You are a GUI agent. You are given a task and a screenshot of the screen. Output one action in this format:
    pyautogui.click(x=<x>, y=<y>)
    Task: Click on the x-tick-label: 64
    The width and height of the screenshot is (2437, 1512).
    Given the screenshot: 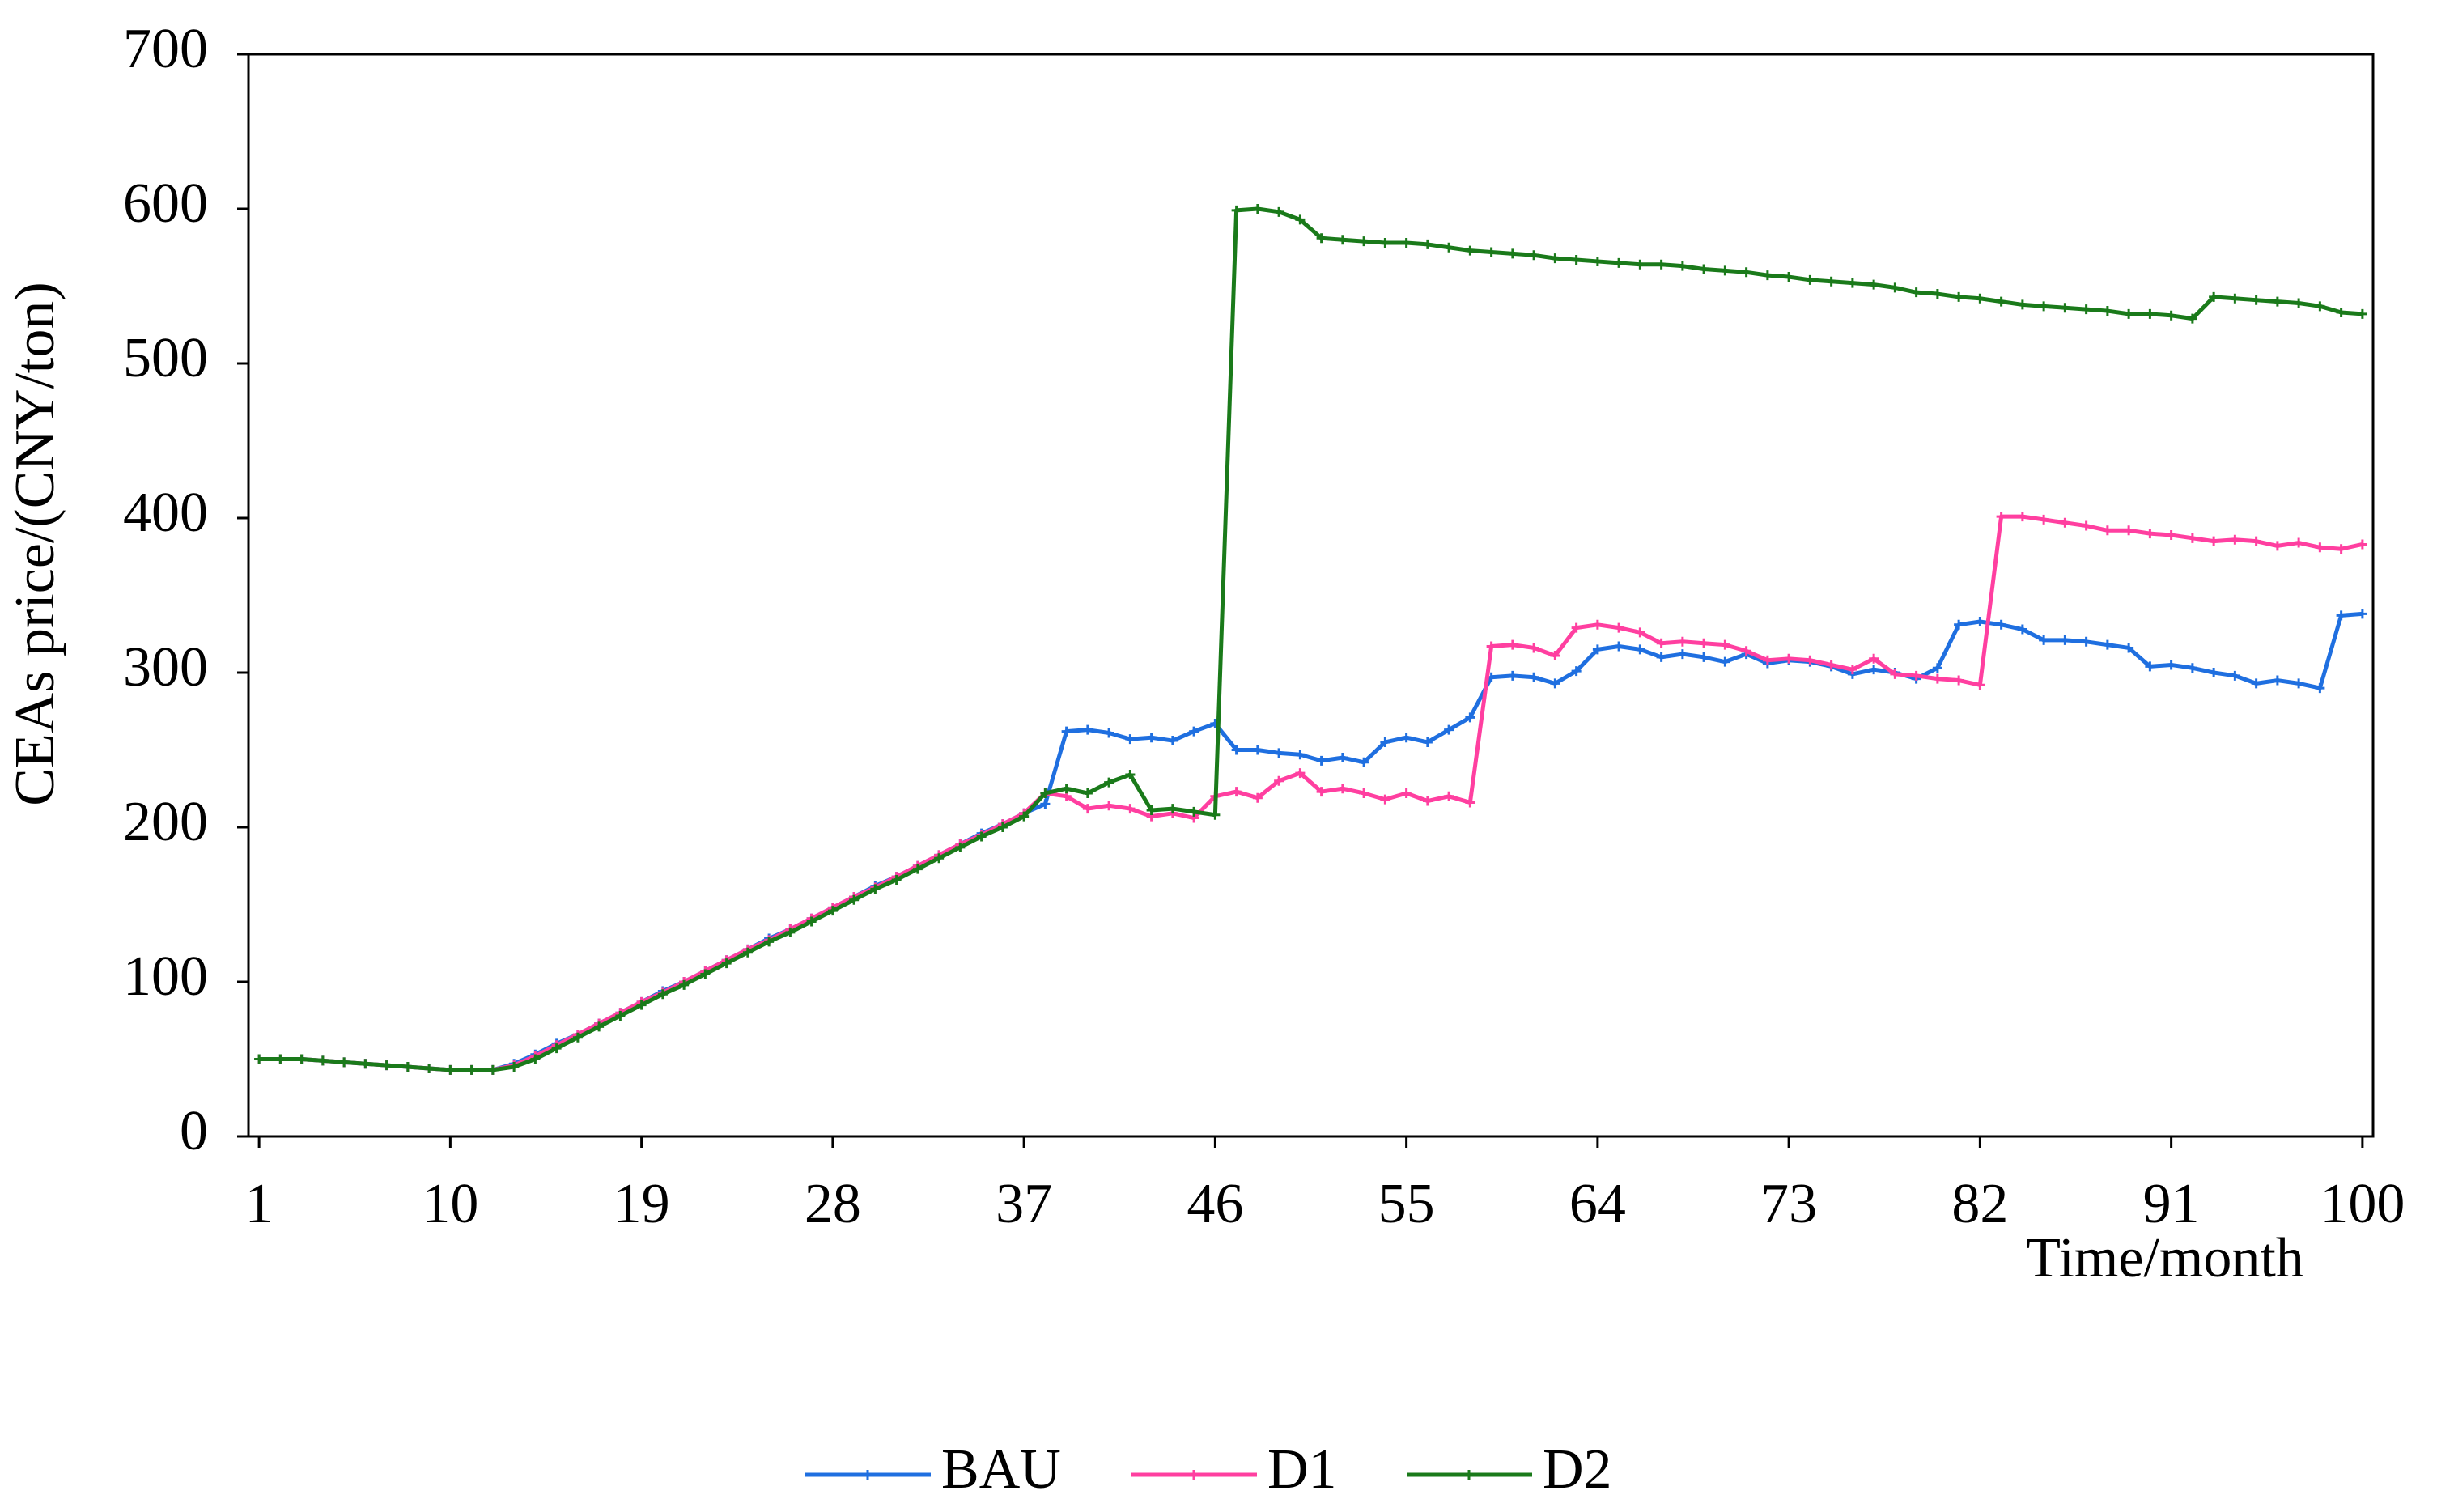 What is the action you would take?
    pyautogui.click(x=1598, y=1204)
    